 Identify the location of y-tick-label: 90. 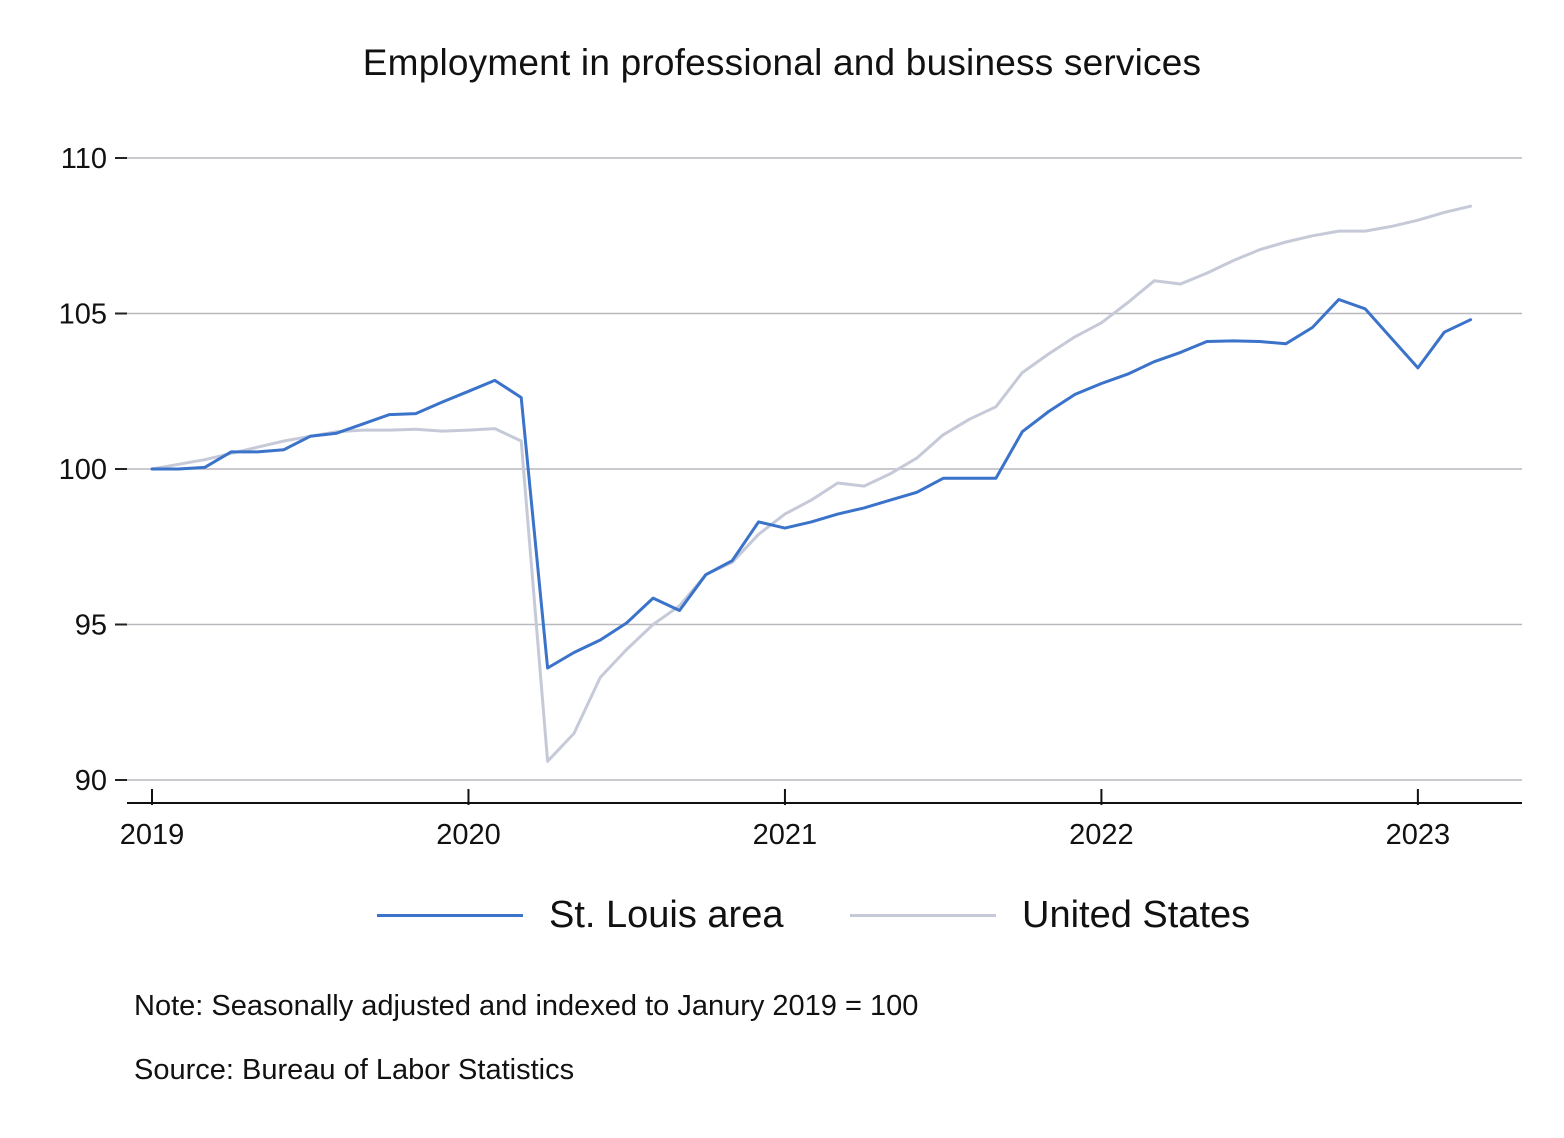
(91, 781).